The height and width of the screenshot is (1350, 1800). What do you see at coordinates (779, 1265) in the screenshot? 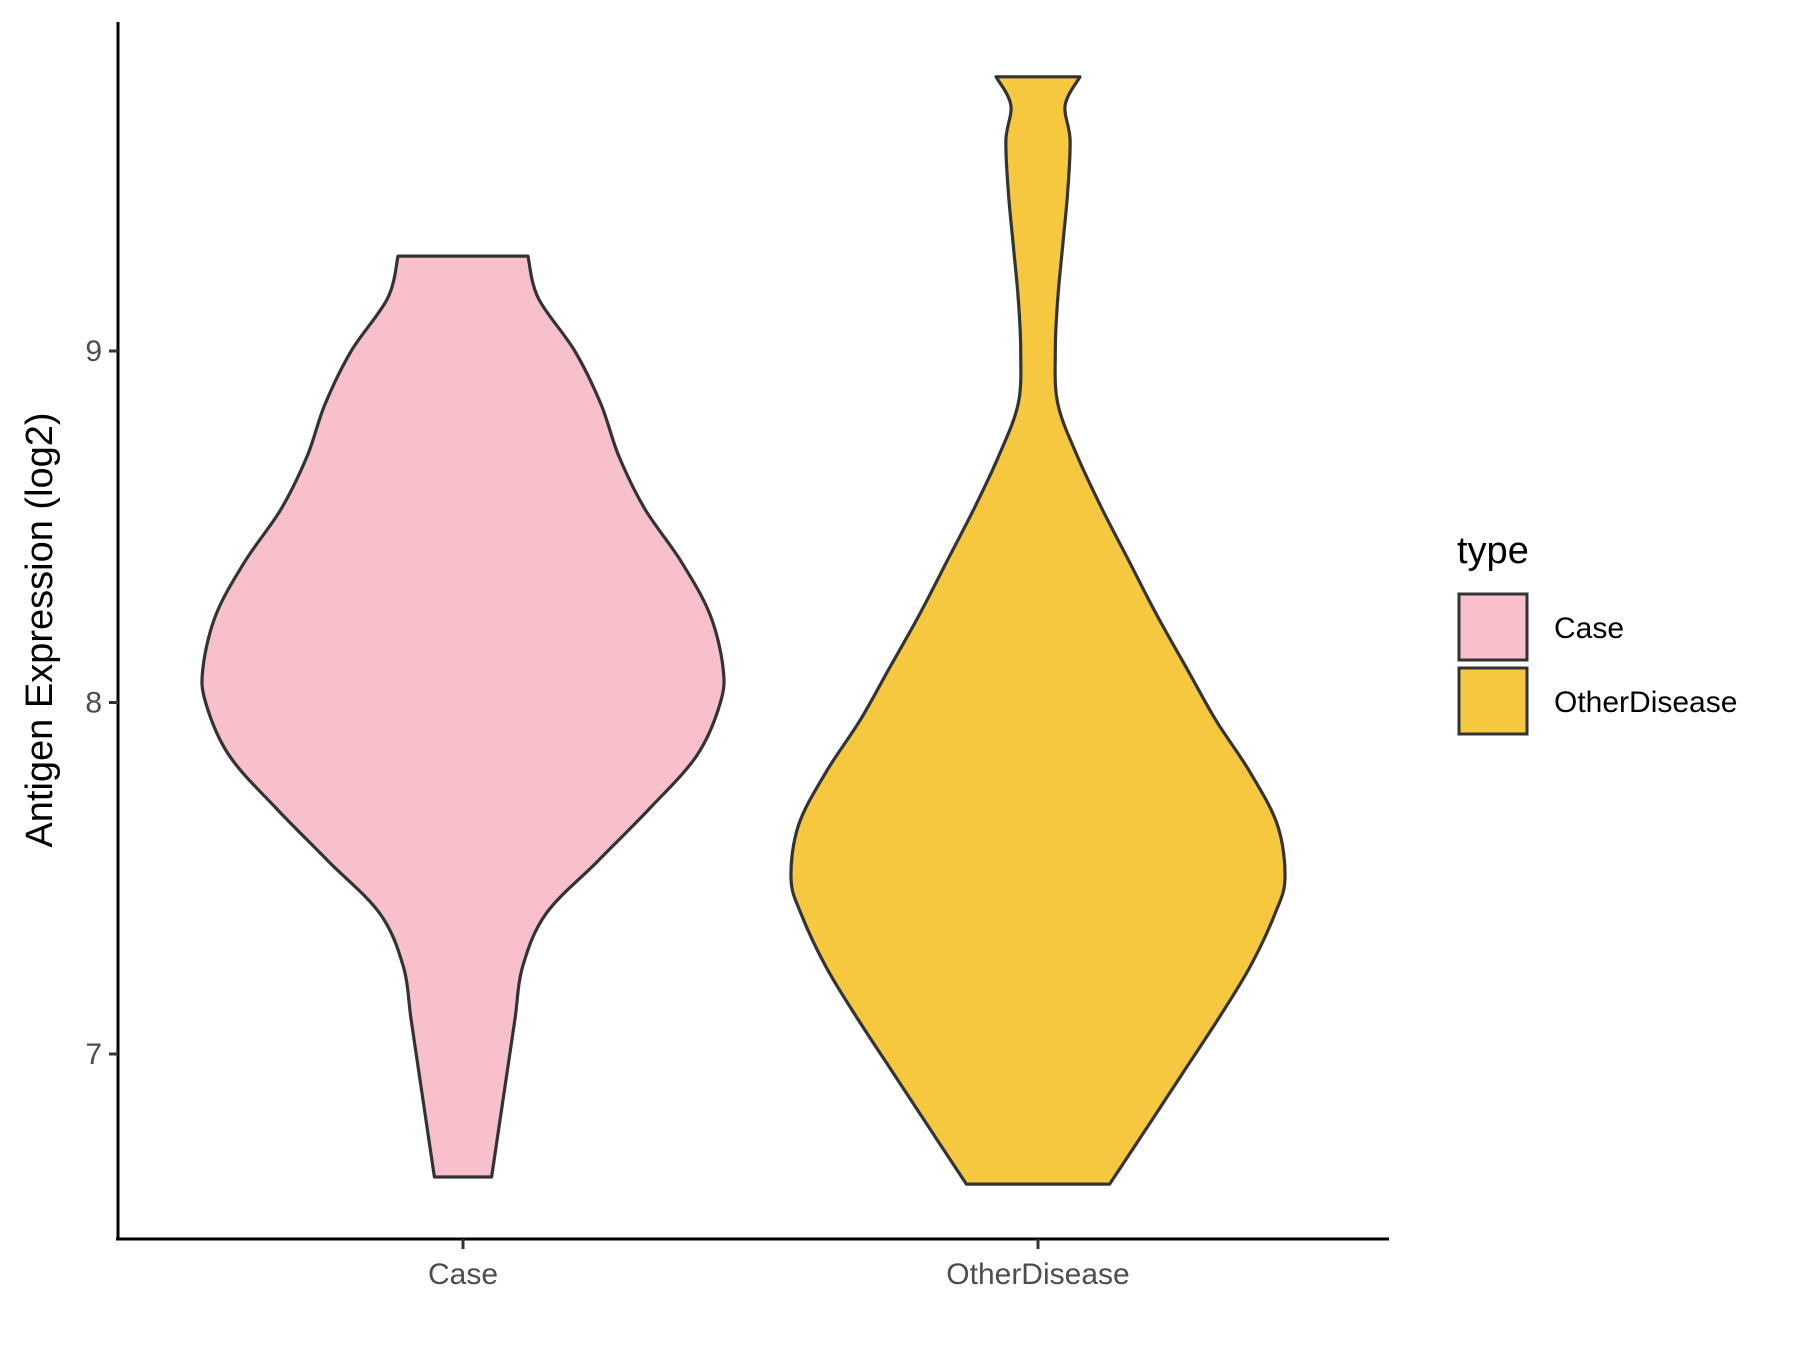
I see `x-ticks: Case OtherDisease` at bounding box center [779, 1265].